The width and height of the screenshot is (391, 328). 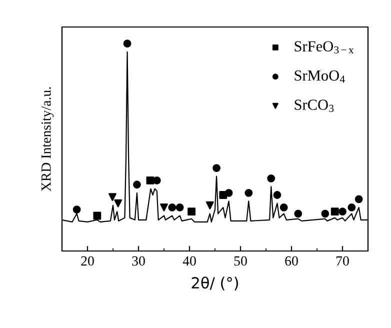 What do you see at coordinates (87, 261) in the screenshot?
I see `x-tick-label: 20` at bounding box center [87, 261].